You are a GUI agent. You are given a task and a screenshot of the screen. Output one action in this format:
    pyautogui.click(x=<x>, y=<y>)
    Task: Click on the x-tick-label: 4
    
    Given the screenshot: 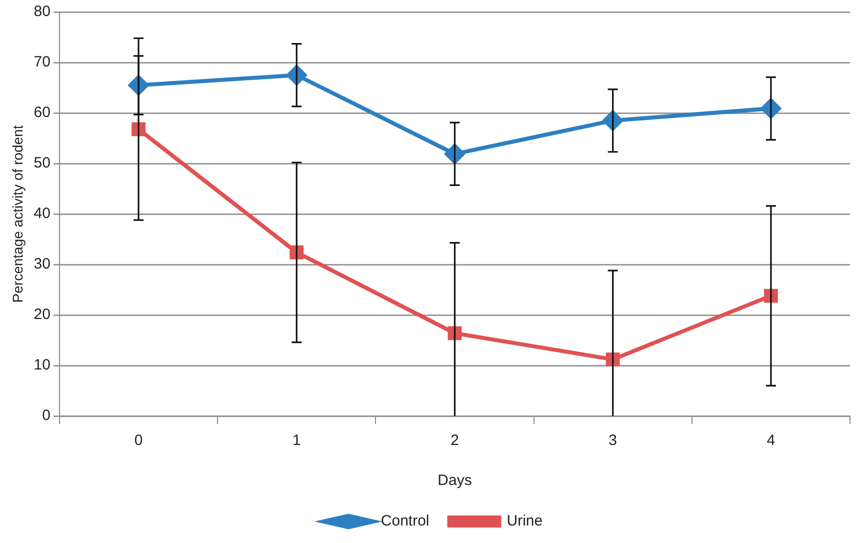 What is the action you would take?
    pyautogui.click(x=771, y=441)
    